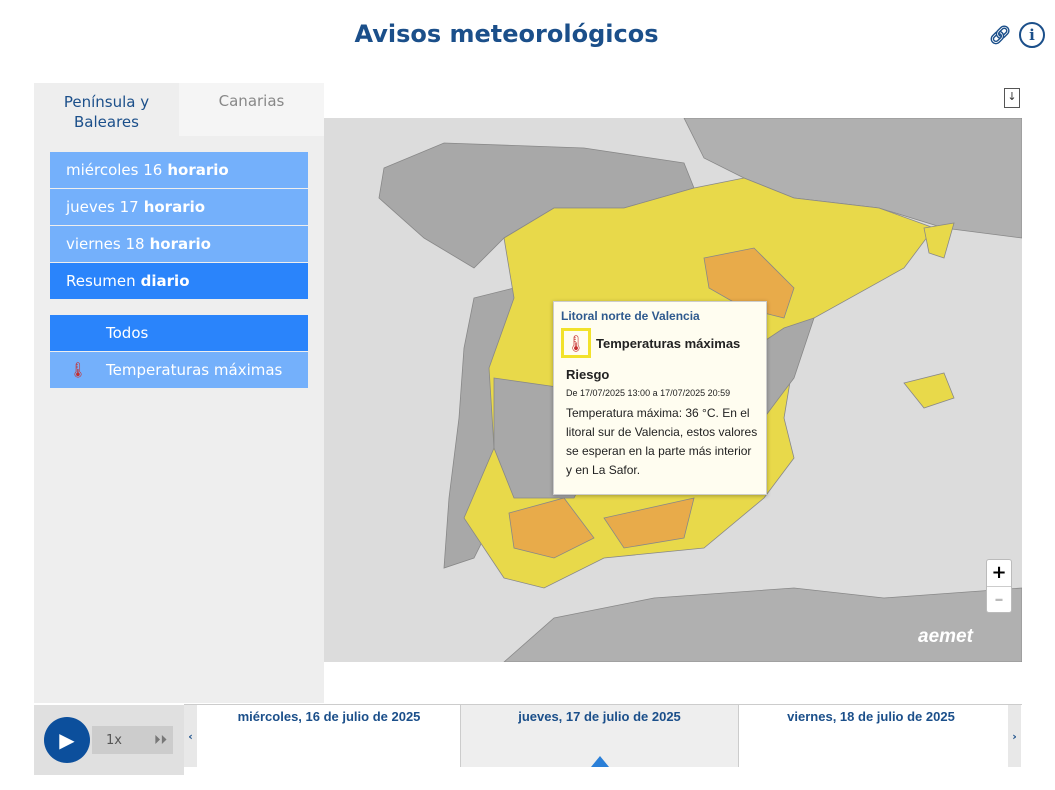 This screenshot has height=790, width=1055. Describe the element at coordinates (668, 343) in the screenshot. I see `tooltip-type: Temperaturas máximas` at that location.